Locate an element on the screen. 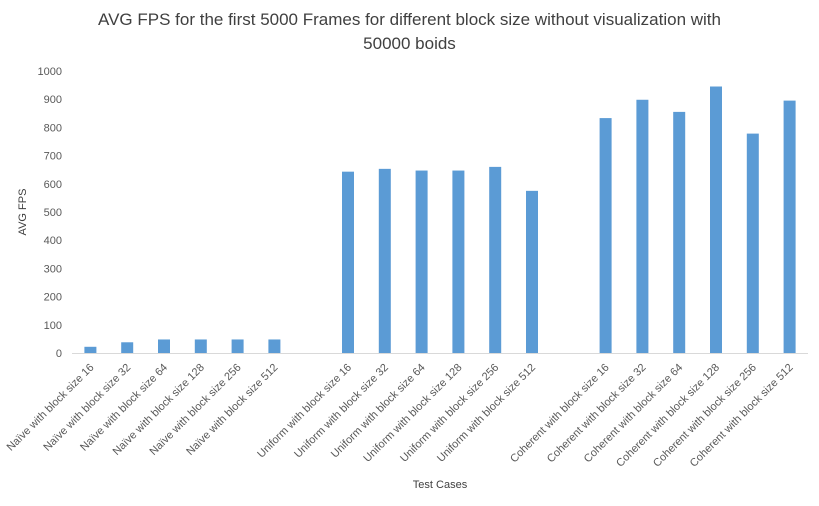 Image resolution: width=819 pixels, height=506 pixels. y-axis-ticks: 0 100 200 300 400 500 600 700 800 900 1000 is located at coordinates (50, 213).